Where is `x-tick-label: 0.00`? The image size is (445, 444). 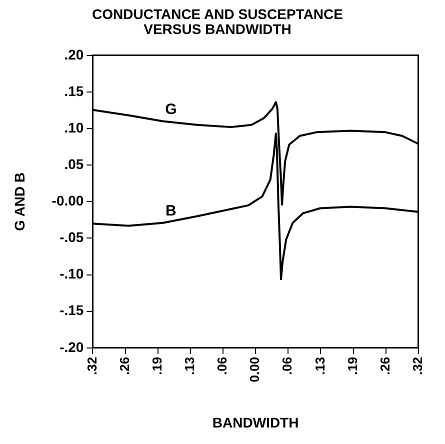 x-tick-label: 0.00 is located at coordinates (254, 369).